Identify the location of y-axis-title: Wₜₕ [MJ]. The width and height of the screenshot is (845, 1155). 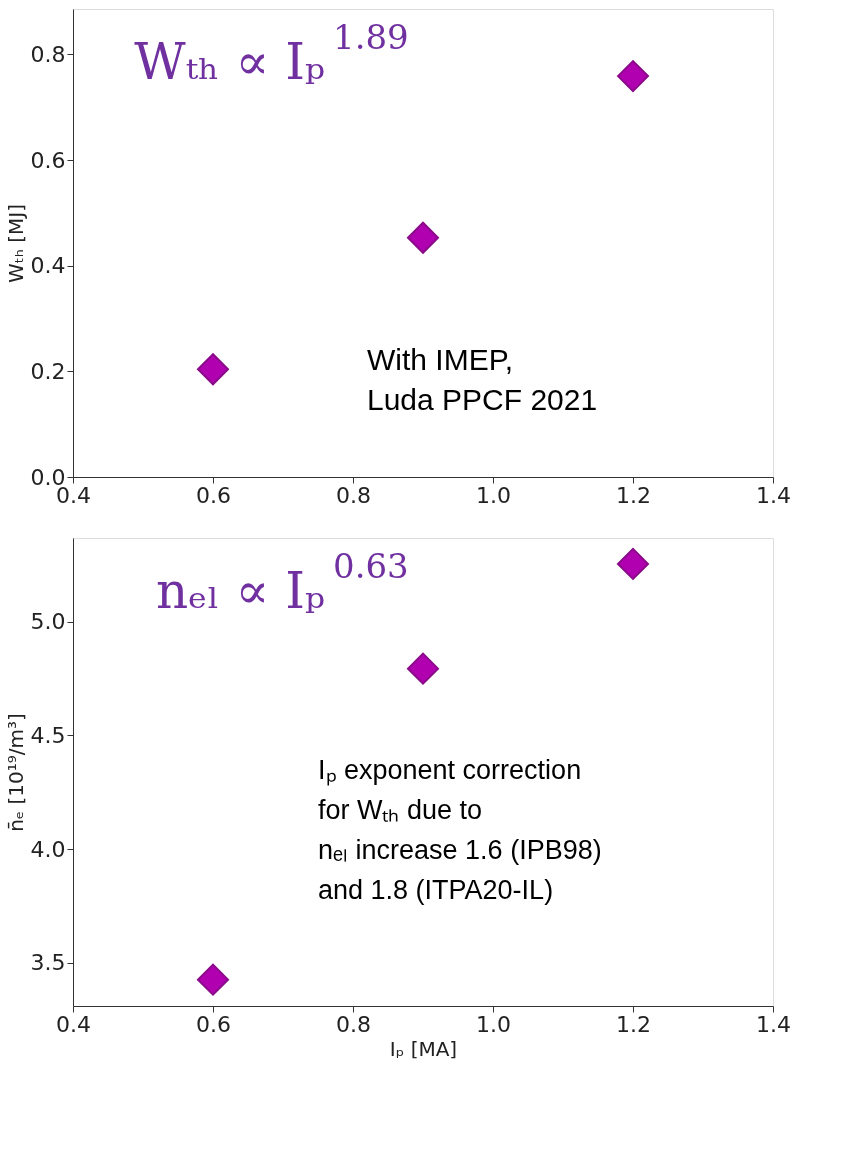
(15, 243).